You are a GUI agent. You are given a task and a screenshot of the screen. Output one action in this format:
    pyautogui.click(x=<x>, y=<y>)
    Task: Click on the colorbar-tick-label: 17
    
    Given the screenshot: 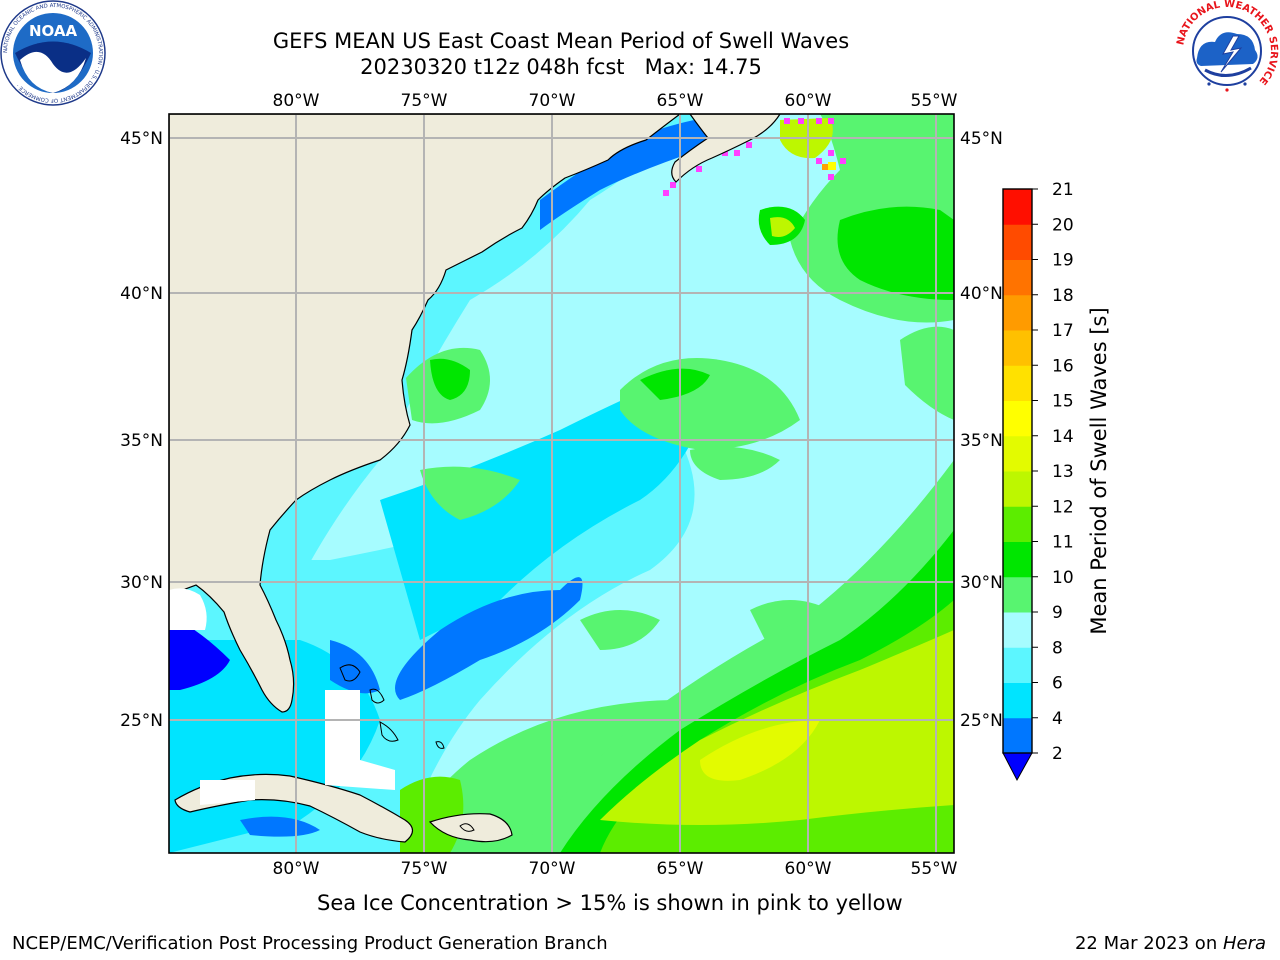 What is the action you would take?
    pyautogui.click(x=1063, y=331)
    